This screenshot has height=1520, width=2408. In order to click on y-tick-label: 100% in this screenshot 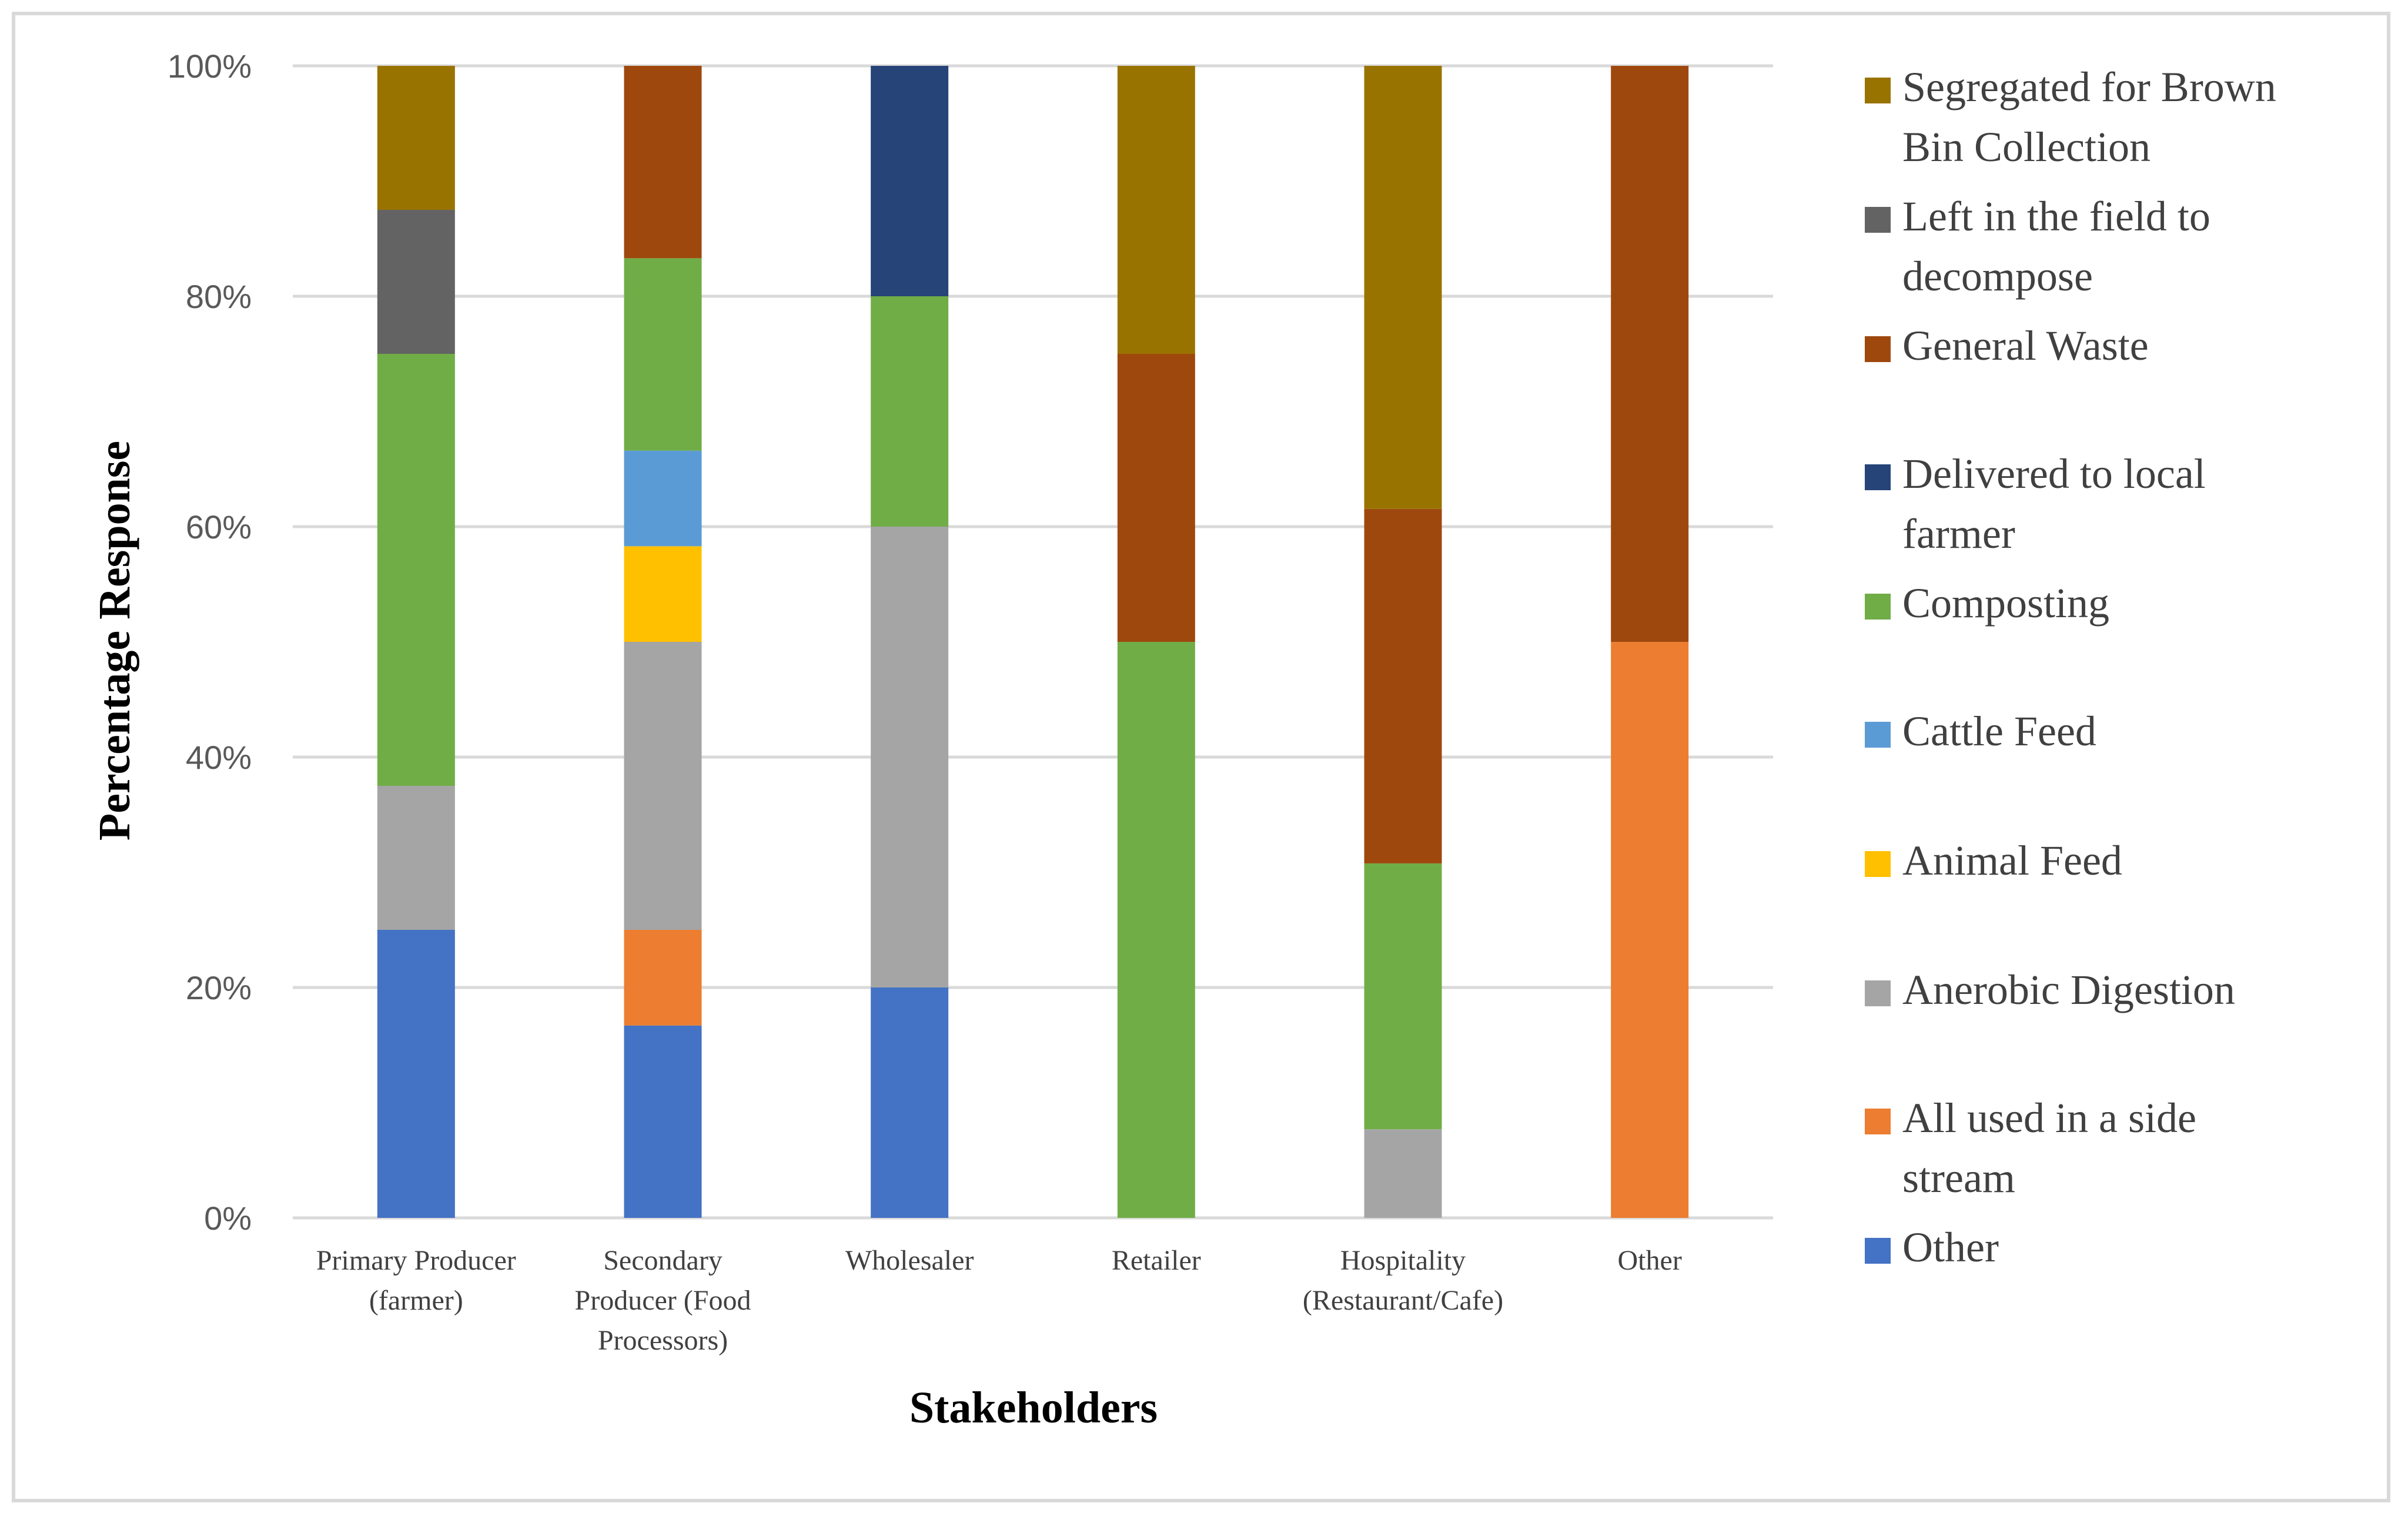, I will do `click(210, 66)`.